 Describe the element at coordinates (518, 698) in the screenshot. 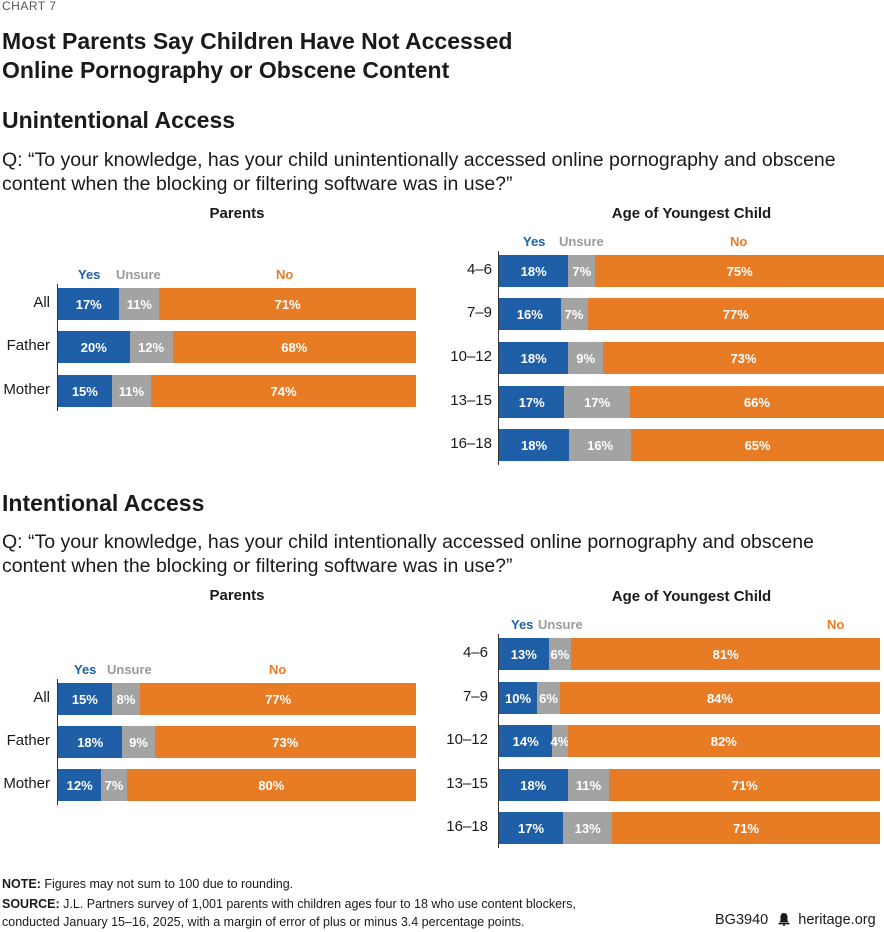

I see `bar-segment-yes: 10%` at that location.